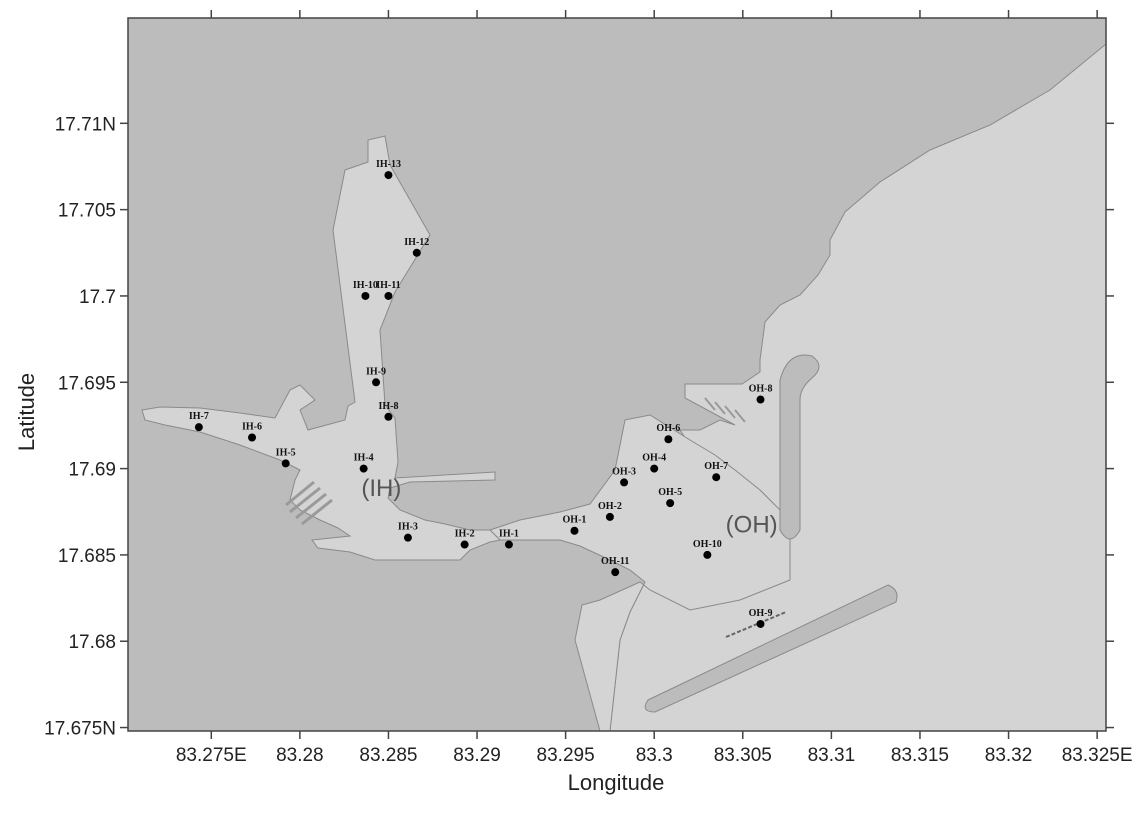 The image size is (1144, 814). Describe the element at coordinates (388, 164) in the screenshot. I see `station-label: IH-13` at that location.